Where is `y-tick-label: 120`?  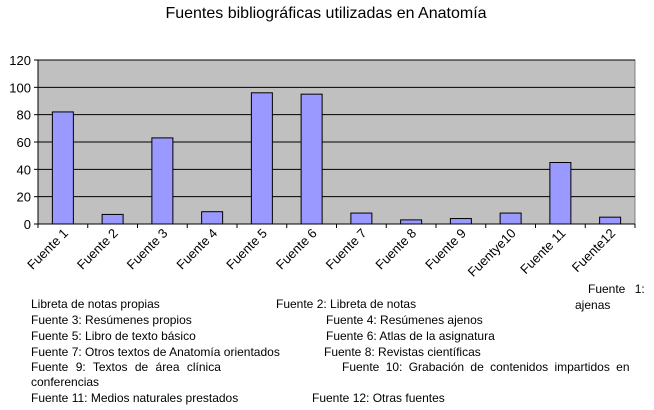
y-tick-label: 120 is located at coordinates (20, 60).